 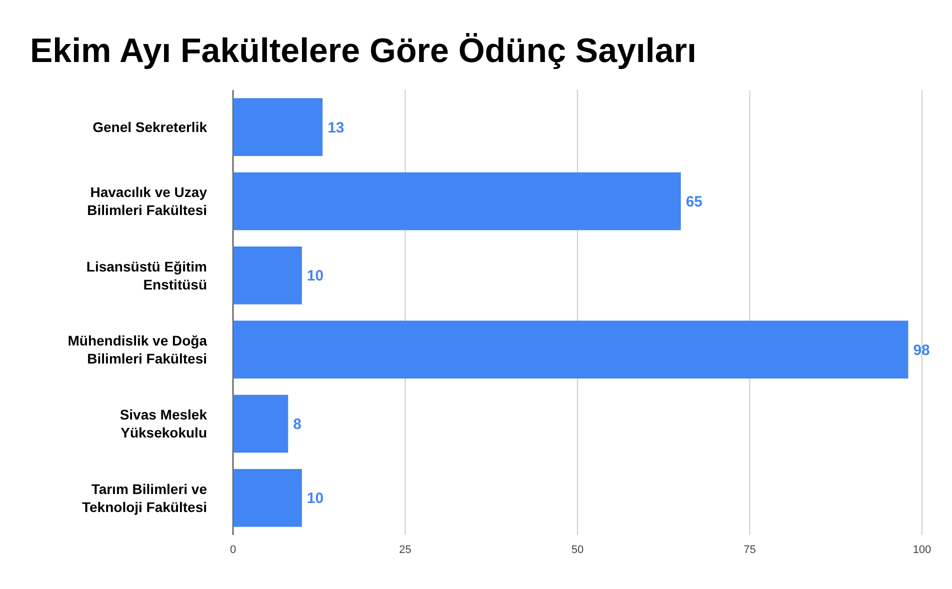 What do you see at coordinates (233, 550) in the screenshot?
I see `x-tick-label: 0` at bounding box center [233, 550].